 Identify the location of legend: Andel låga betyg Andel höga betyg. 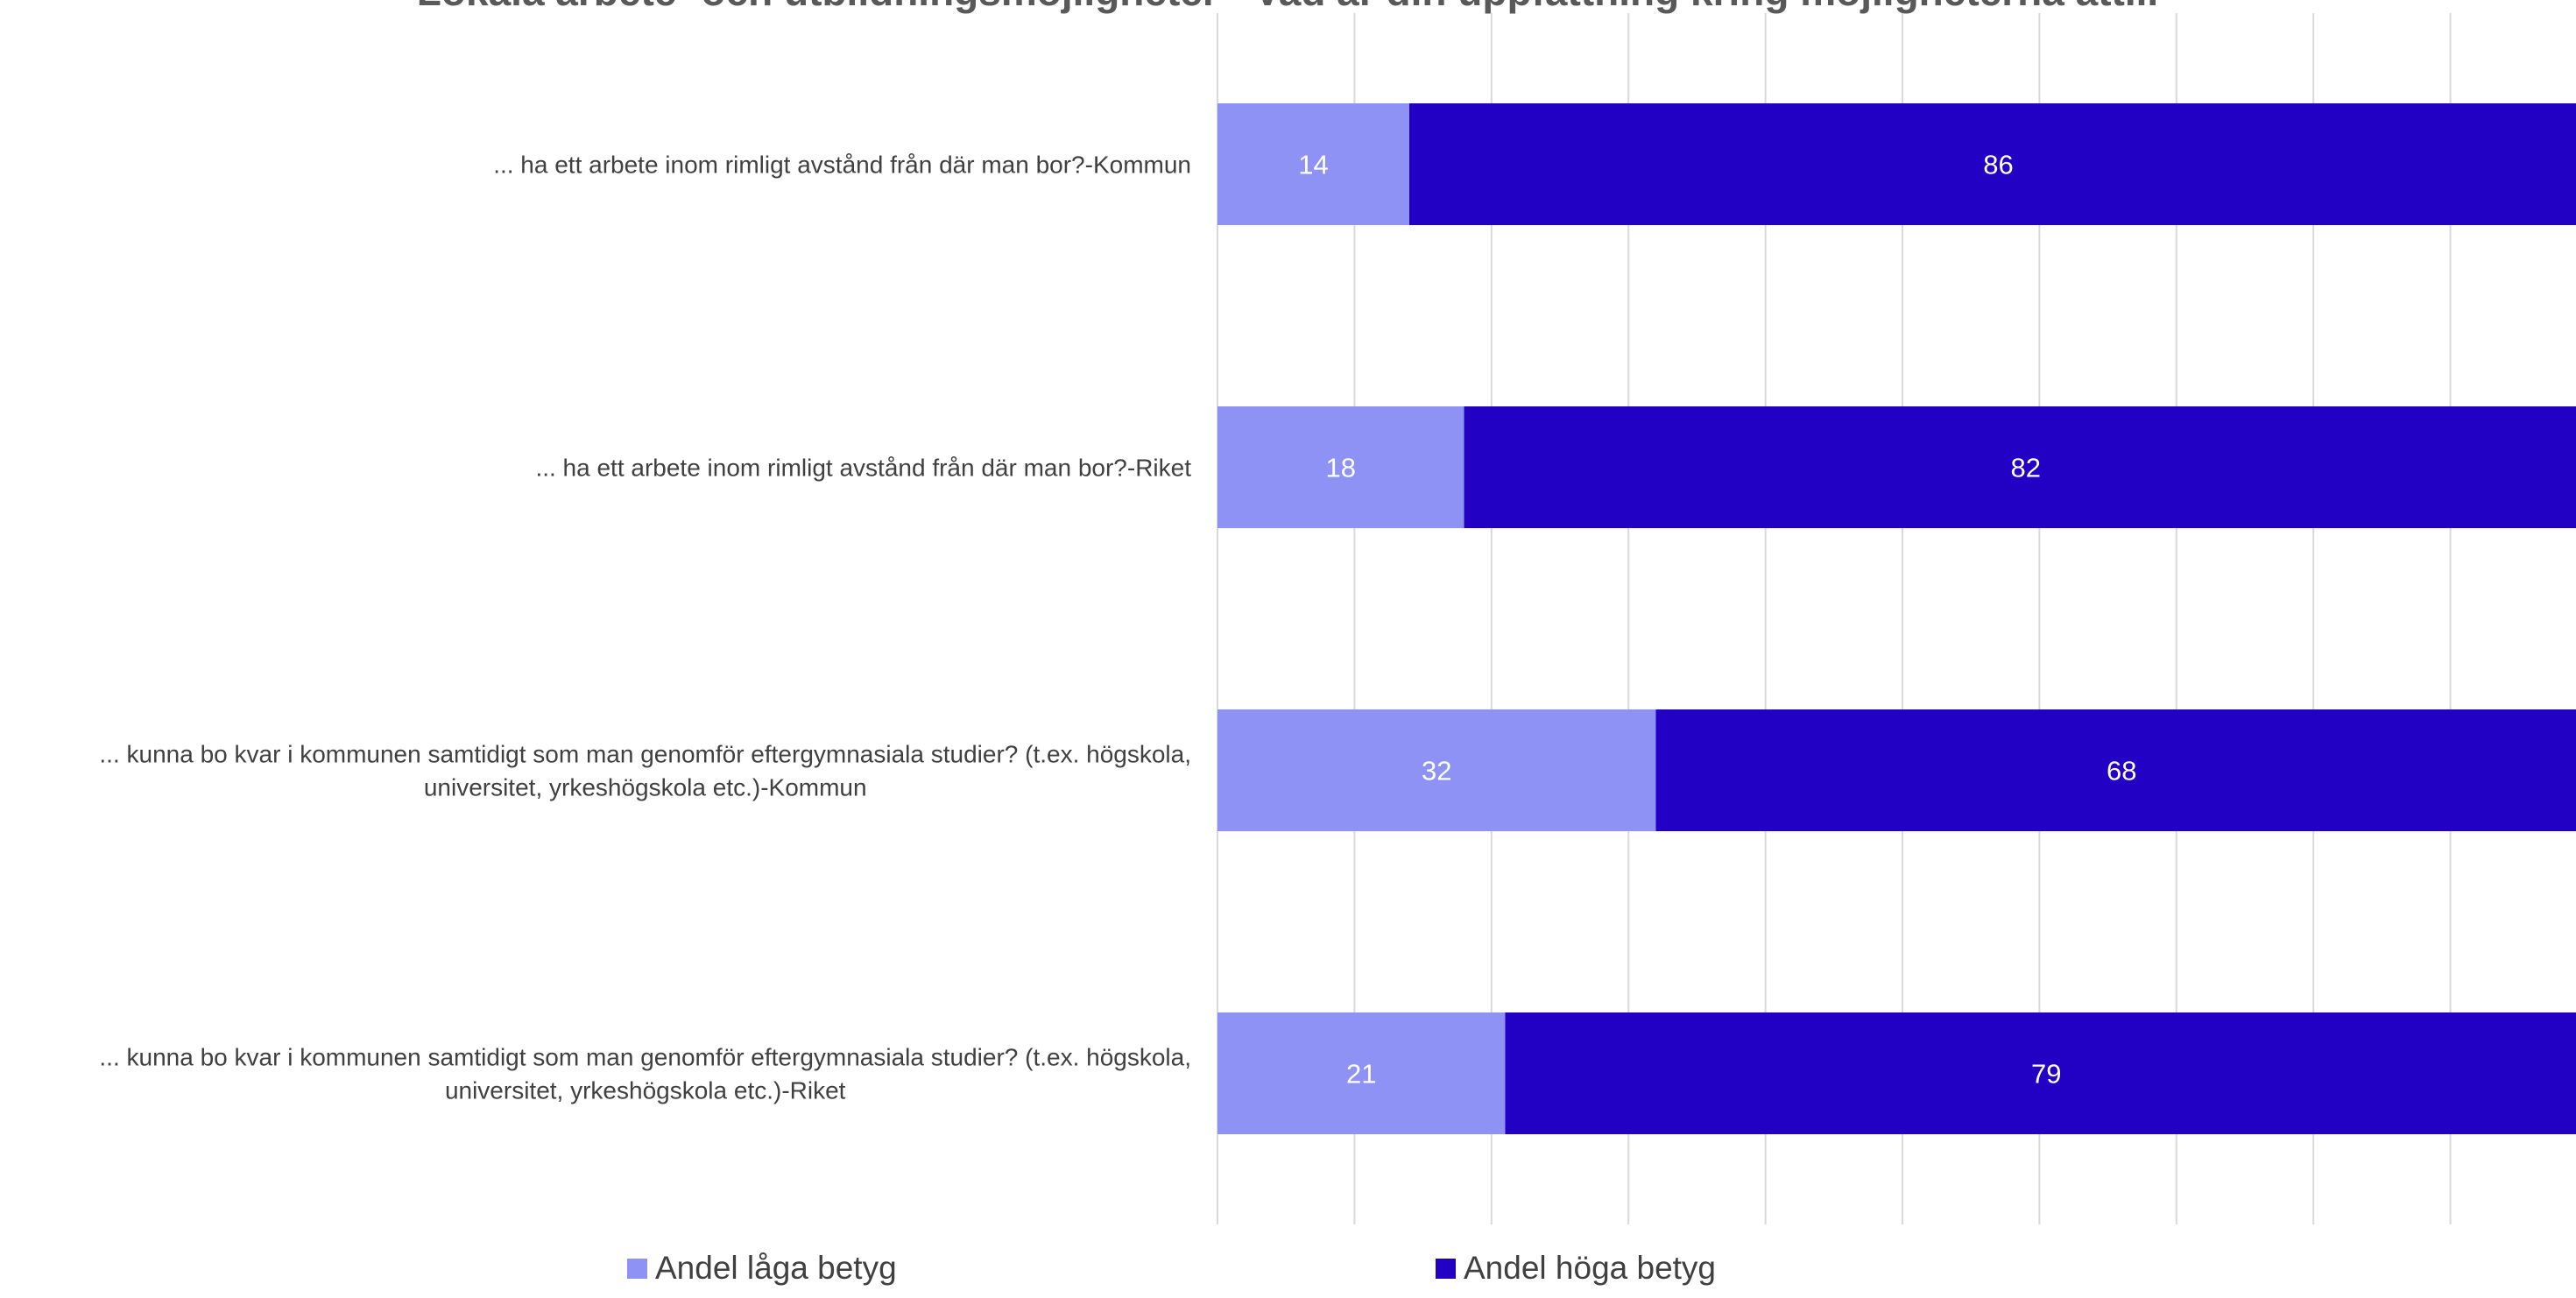
(1171, 1268).